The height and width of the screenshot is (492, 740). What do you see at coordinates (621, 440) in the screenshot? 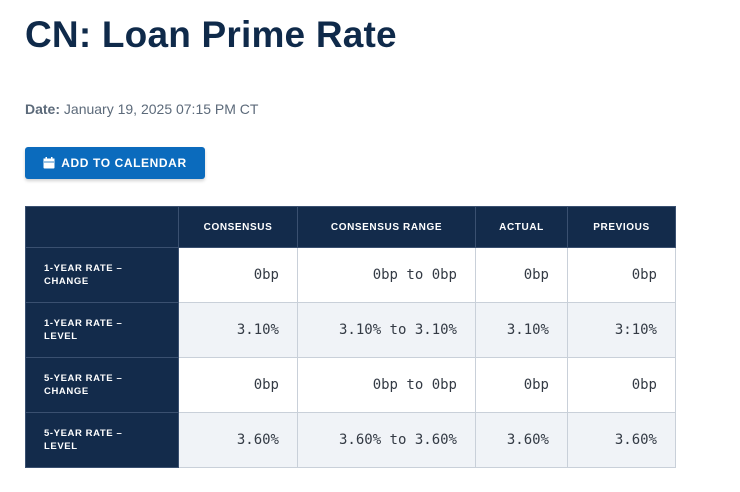
I see `cell-previous: 3.60%` at bounding box center [621, 440].